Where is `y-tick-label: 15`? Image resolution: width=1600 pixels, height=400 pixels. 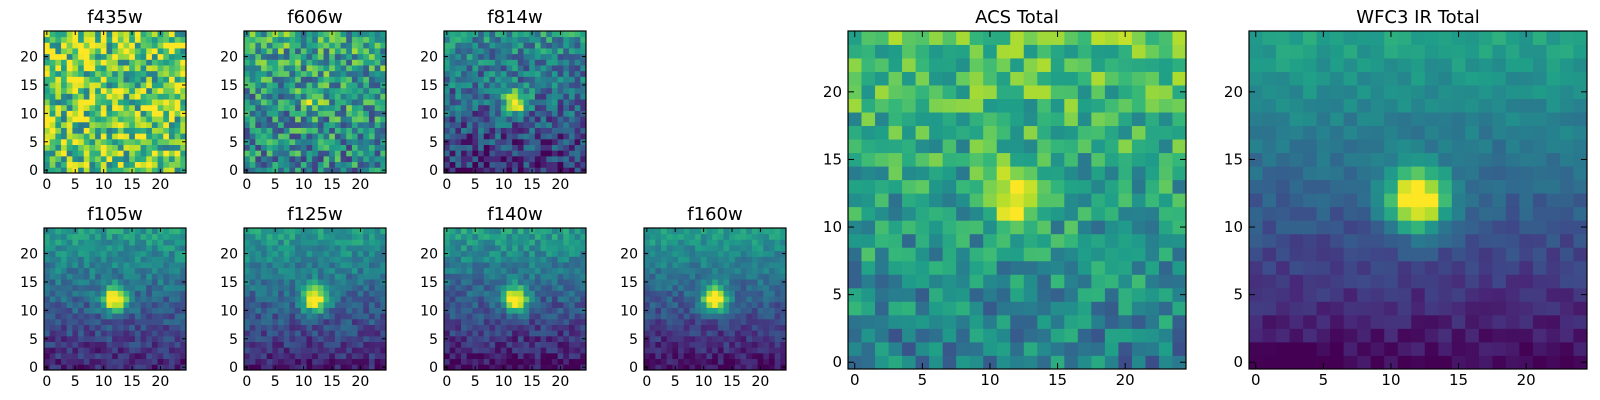 y-tick-label: 15 is located at coordinates (29, 283).